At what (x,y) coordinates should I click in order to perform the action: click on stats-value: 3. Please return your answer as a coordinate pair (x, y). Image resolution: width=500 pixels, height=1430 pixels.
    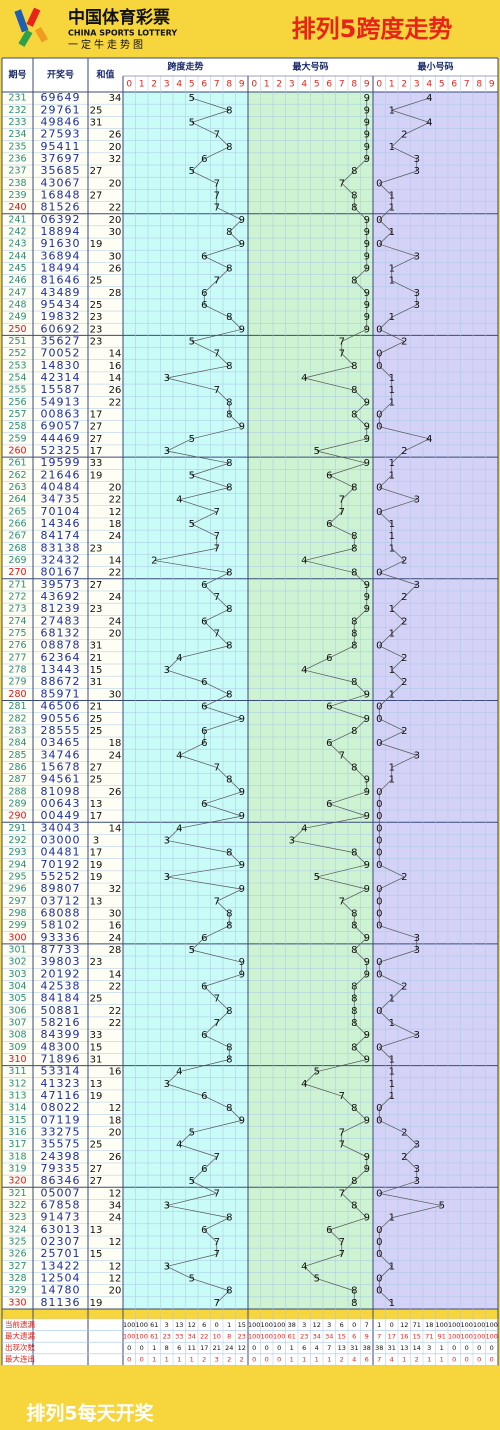
    Looking at the image, I should click on (304, 1325).